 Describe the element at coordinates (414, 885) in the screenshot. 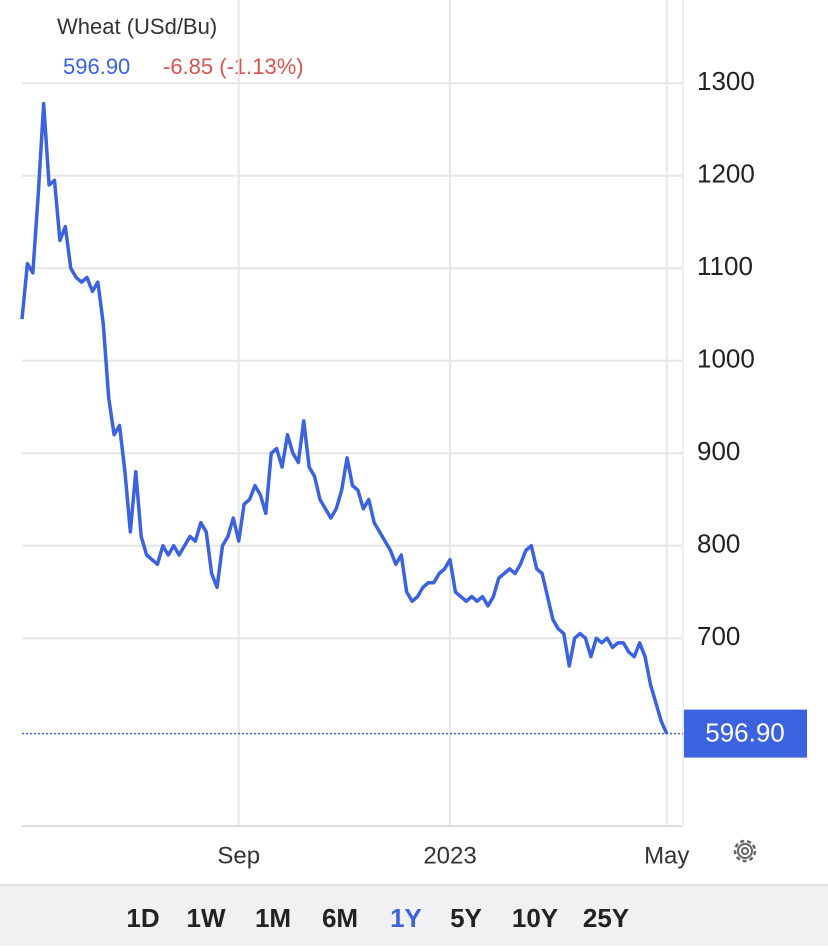

I see `range-bar-border` at that location.